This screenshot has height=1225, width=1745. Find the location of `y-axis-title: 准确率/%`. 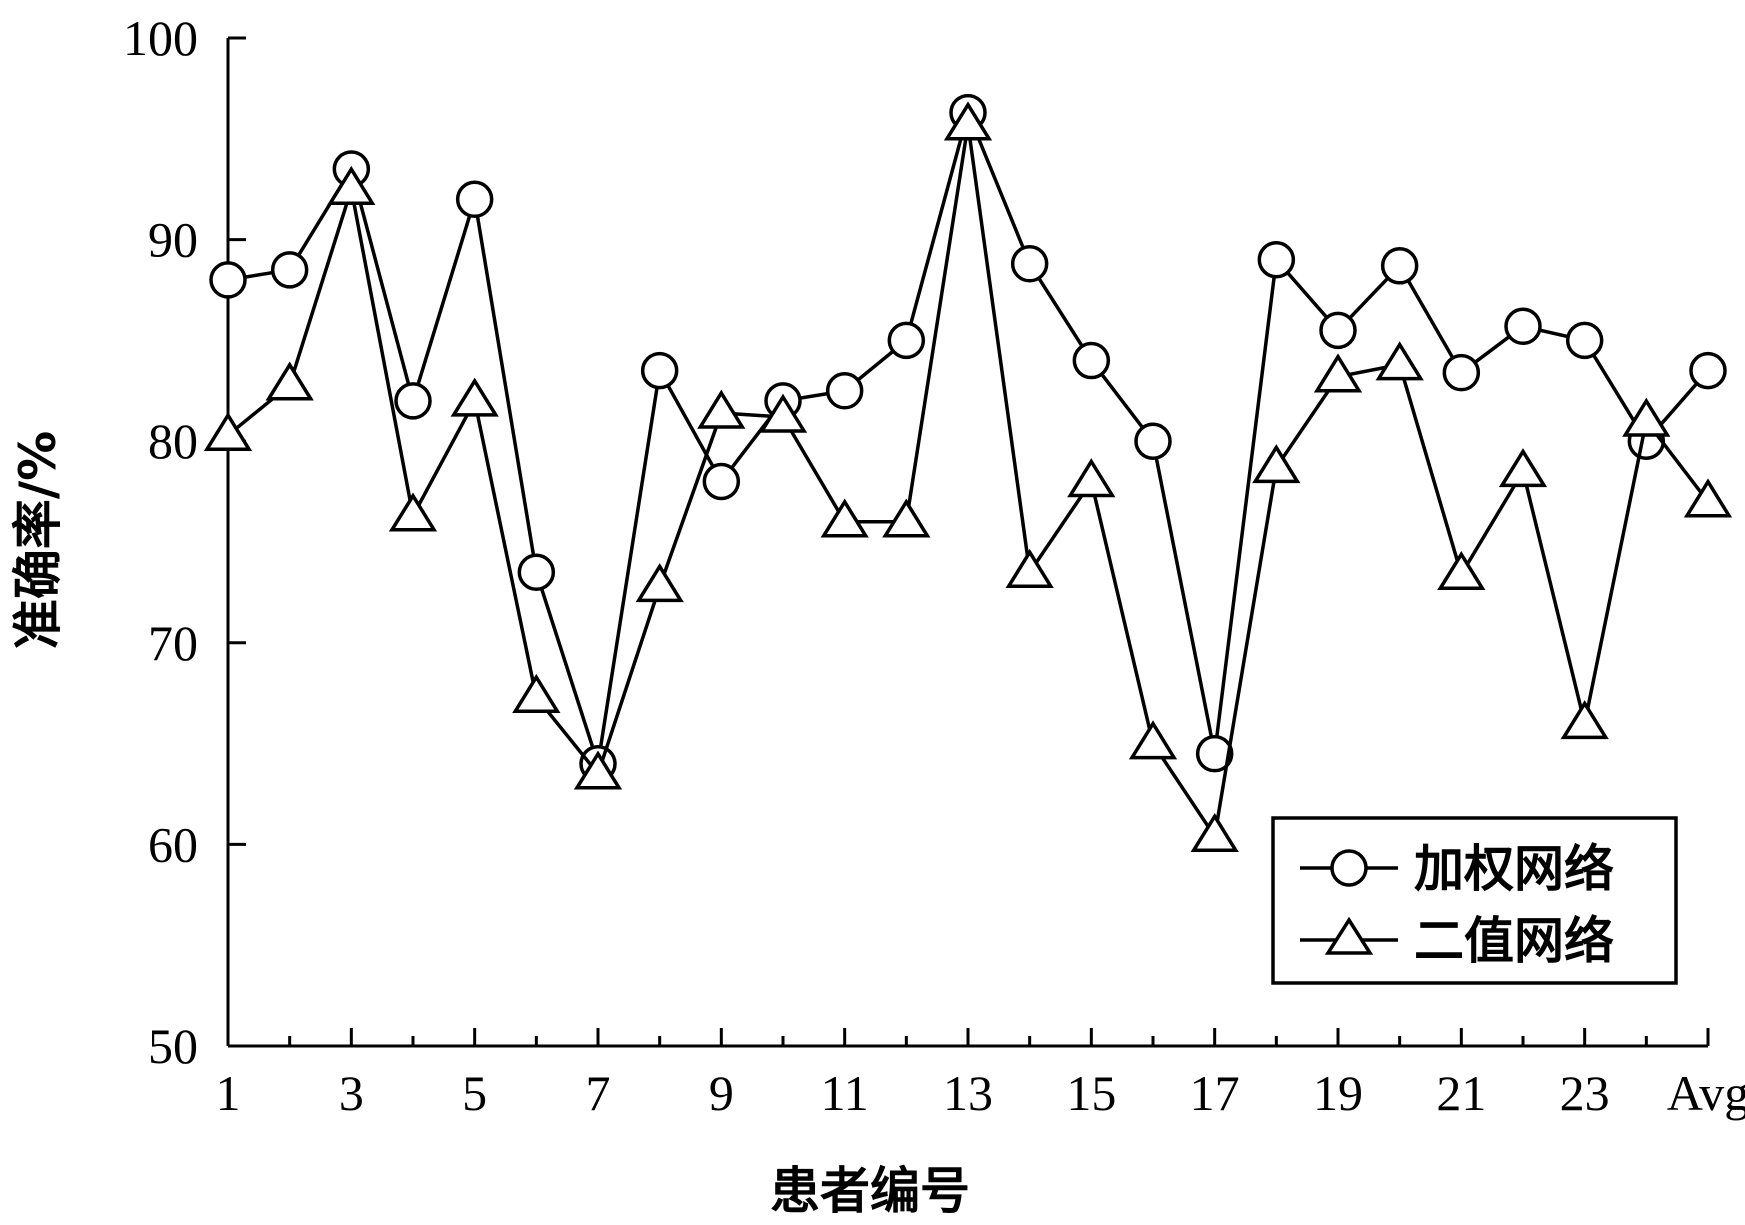

y-axis-title: 准确率/% is located at coordinates (38, 540).